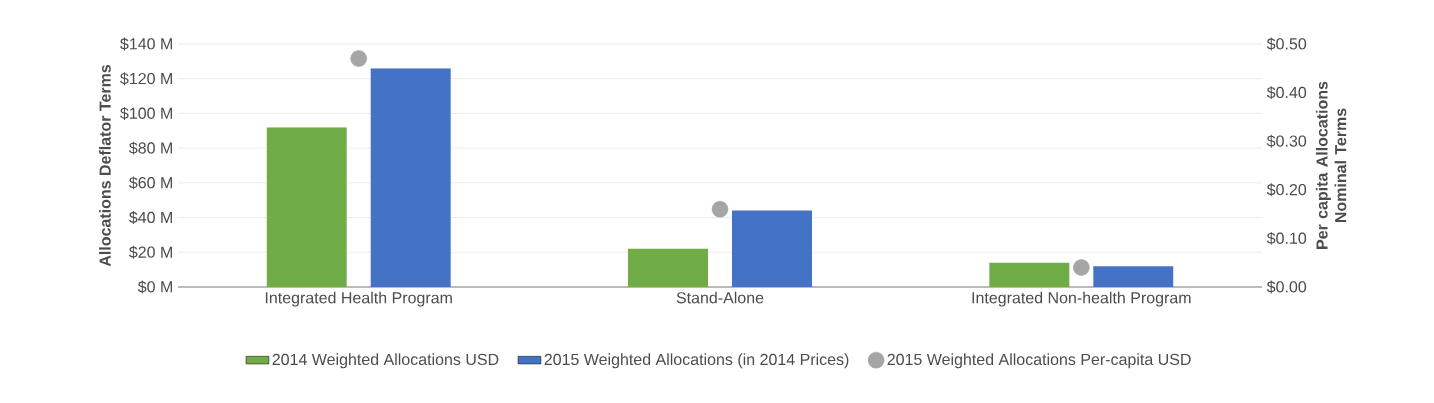 This screenshot has width=1434, height=403. What do you see at coordinates (1039, 361) in the screenshot?
I see `legend-label: 2015 Weighted Allocations Per-capita USD` at bounding box center [1039, 361].